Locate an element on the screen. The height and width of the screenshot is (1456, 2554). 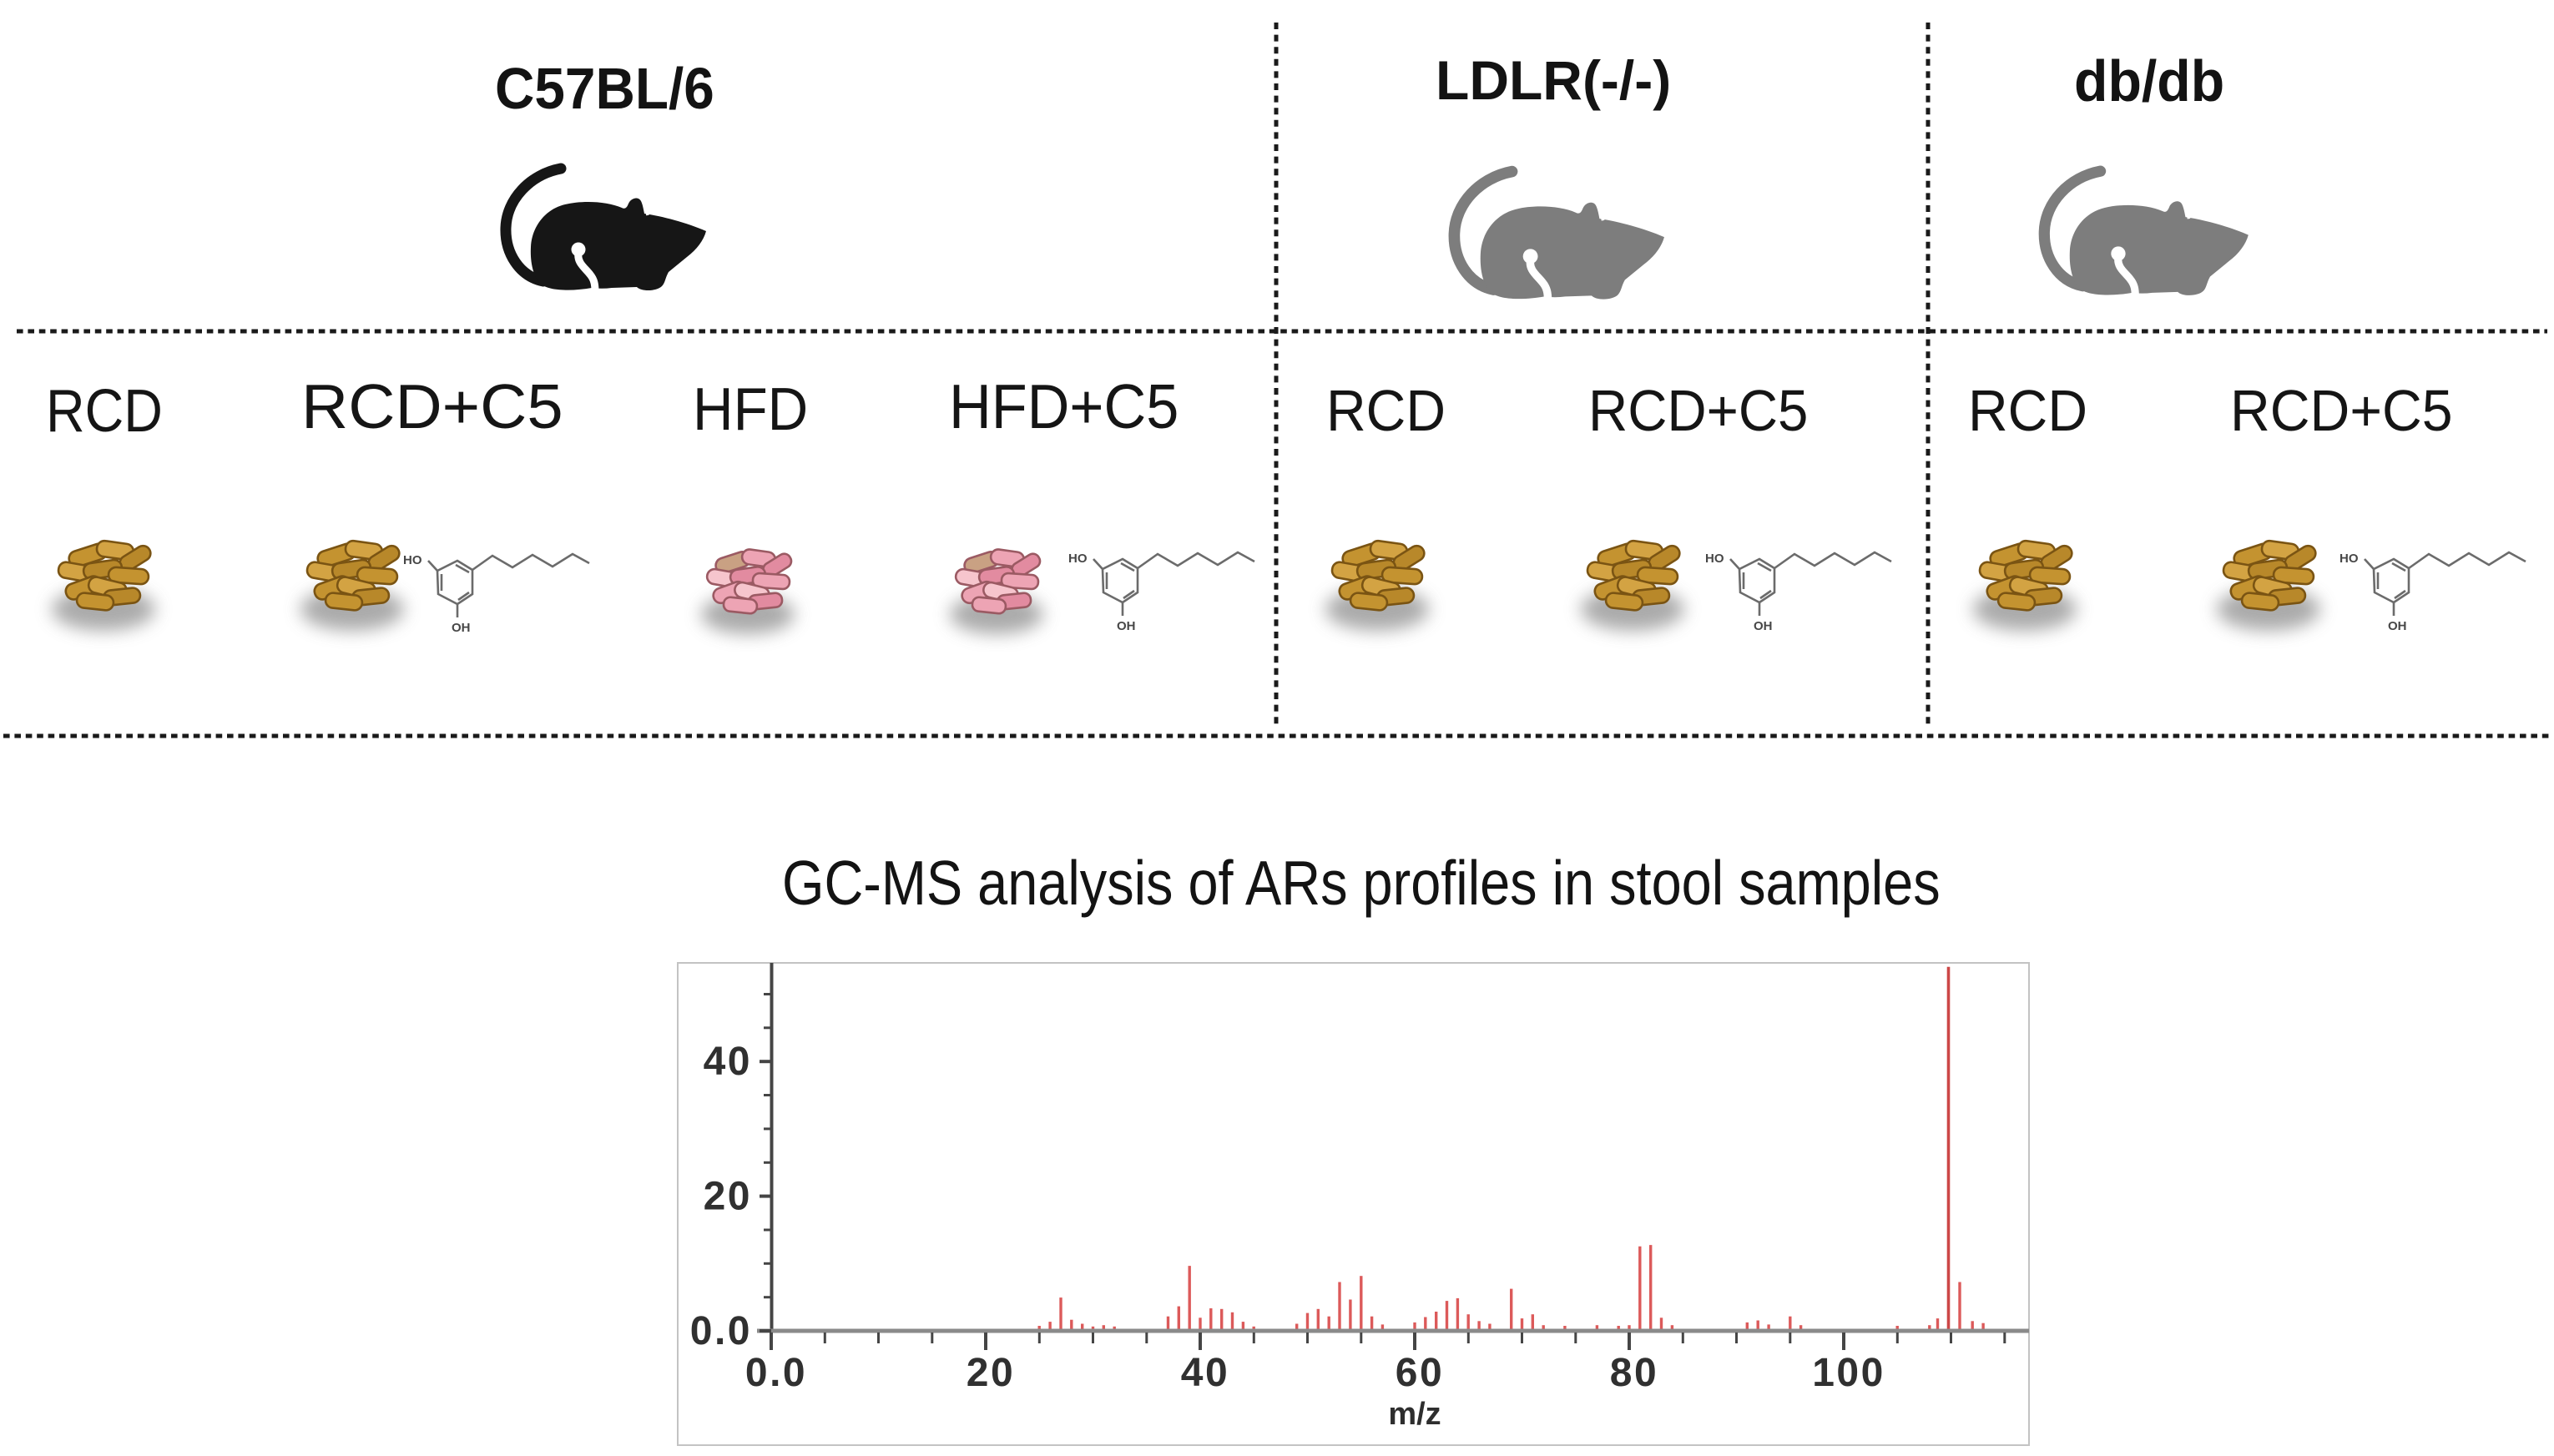
svg-text: 80 is located at coordinates (1634, 1373).